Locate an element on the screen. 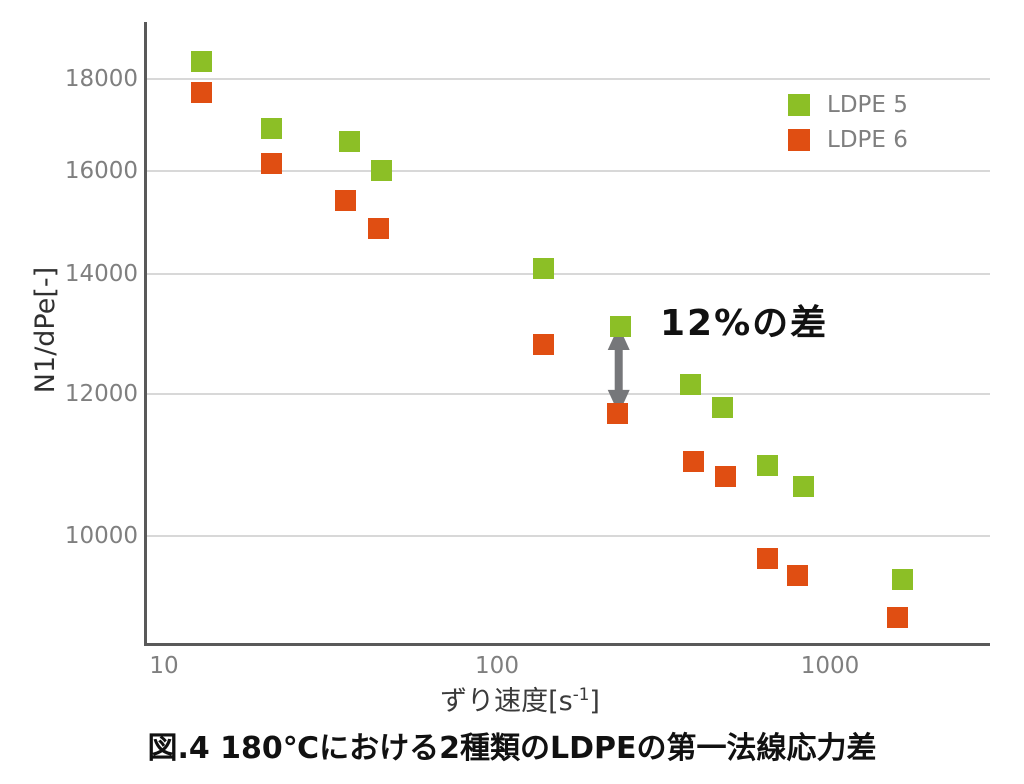 This screenshot has height=784, width=1024. x-axis-title-superscript: -1 is located at coordinates (581, 694).